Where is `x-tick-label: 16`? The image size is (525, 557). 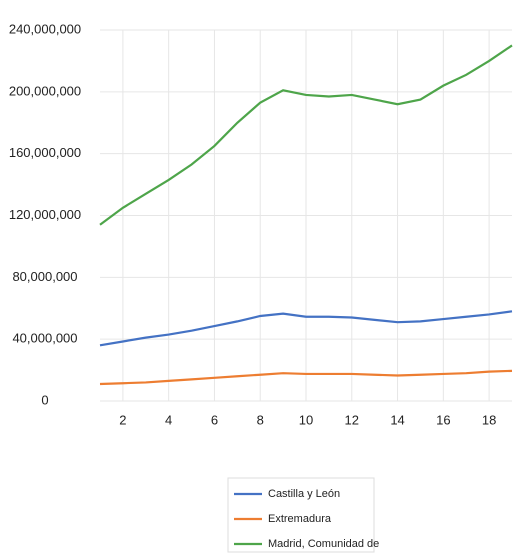 x-tick-label: 16 is located at coordinates (443, 419).